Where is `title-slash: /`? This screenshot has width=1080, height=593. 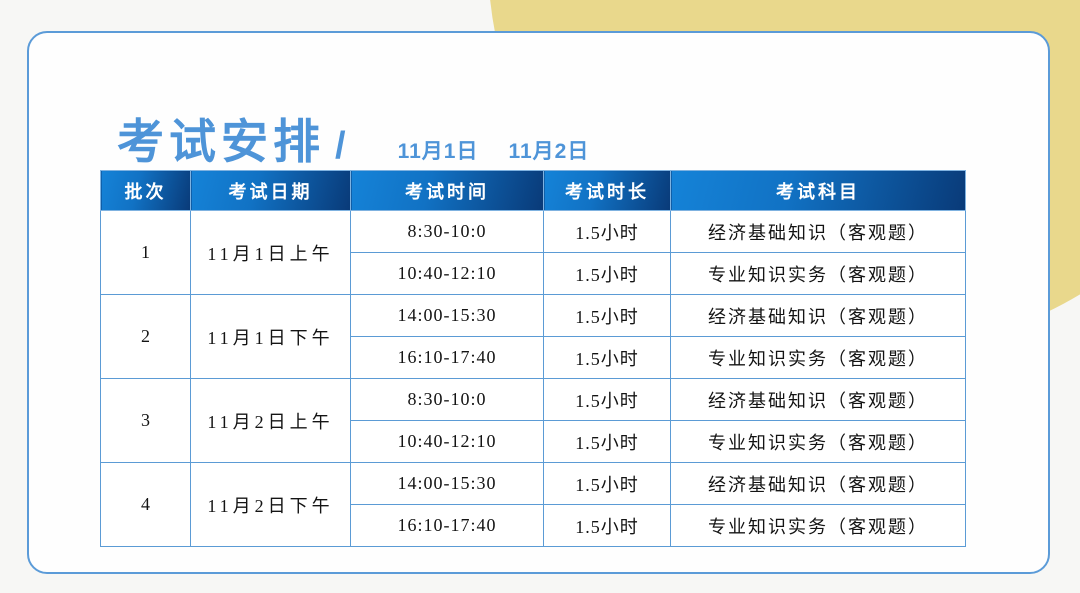
title-slash: / is located at coordinates (340, 146).